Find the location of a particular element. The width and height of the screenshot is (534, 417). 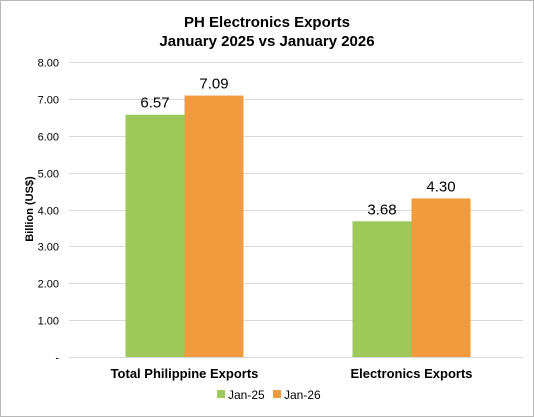

y-tick-label: 2.00 is located at coordinates (48, 285).